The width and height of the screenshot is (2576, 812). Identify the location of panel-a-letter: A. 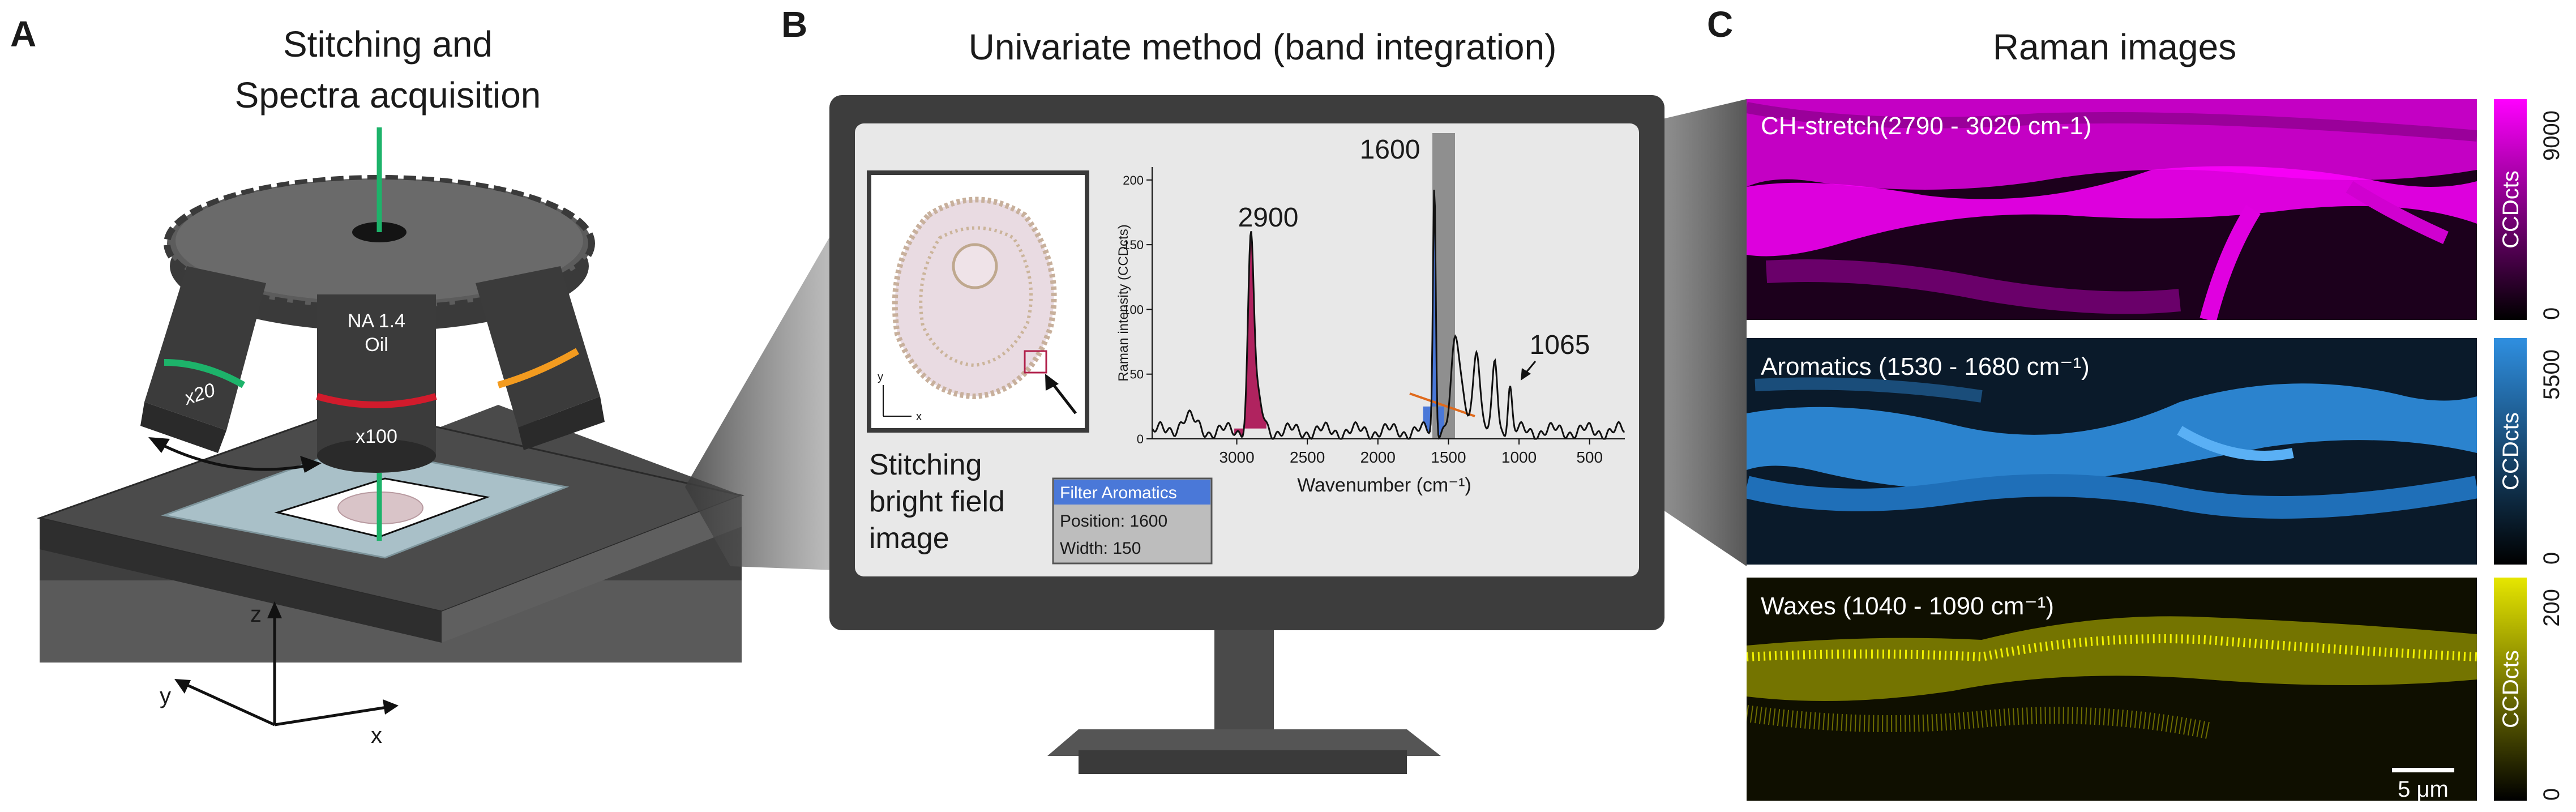
(23, 34).